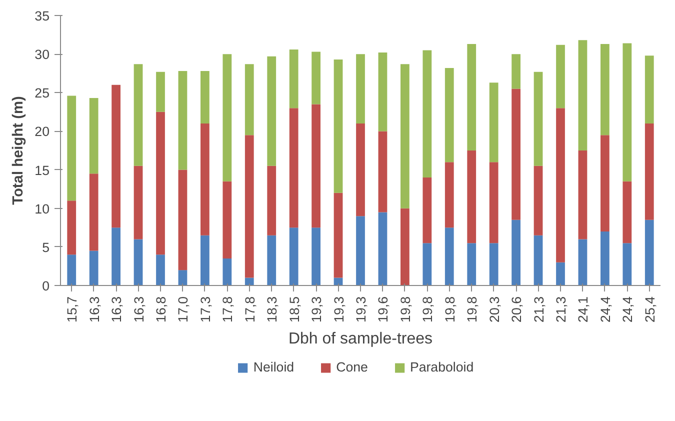 This screenshot has width=675, height=421. What do you see at coordinates (352, 367) in the screenshot?
I see `legend-label: Cone` at bounding box center [352, 367].